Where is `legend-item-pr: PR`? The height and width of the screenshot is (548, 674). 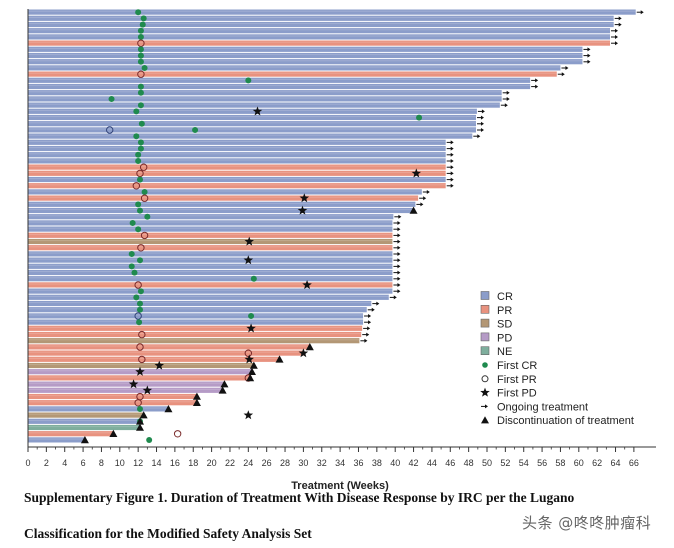
legend-item-pr: PR is located at coordinates (496, 311).